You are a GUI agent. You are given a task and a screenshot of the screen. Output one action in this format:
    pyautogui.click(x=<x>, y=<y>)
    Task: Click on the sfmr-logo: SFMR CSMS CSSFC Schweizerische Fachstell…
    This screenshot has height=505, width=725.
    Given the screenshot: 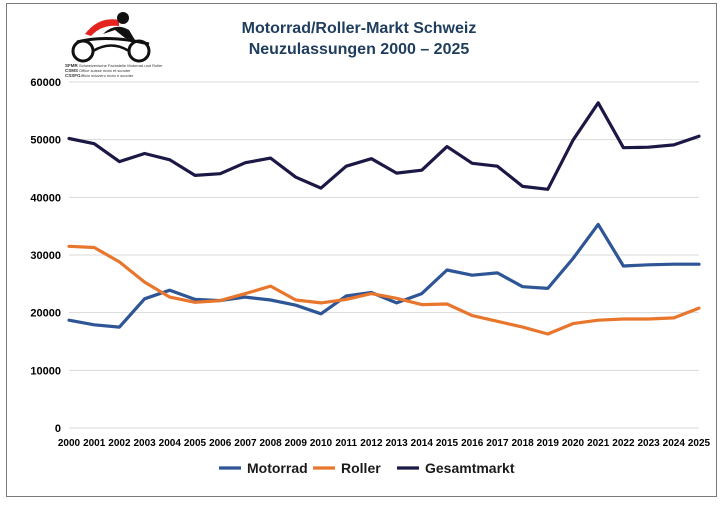 What is the action you would take?
    pyautogui.click(x=114, y=45)
    